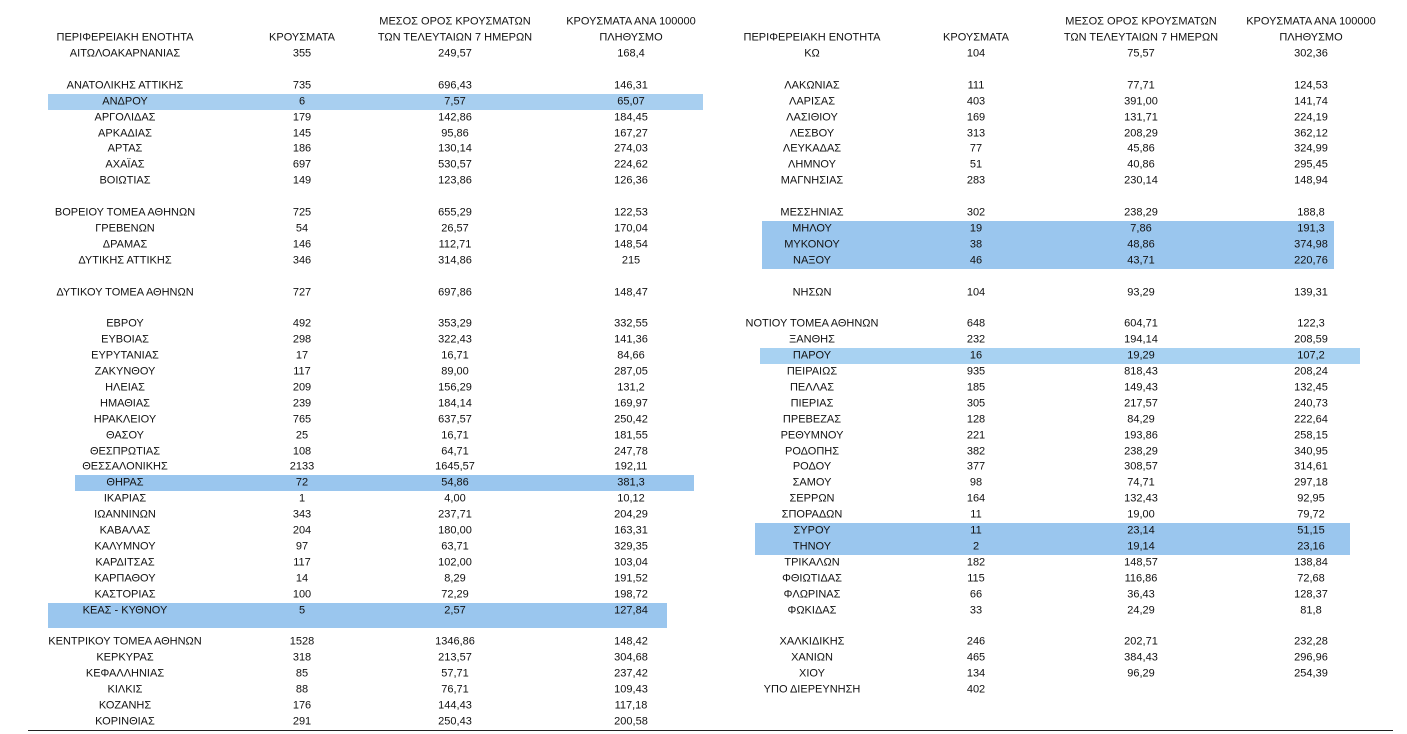 The height and width of the screenshot is (734, 1407). Describe the element at coordinates (812, 117) in the screenshot. I see `region-name: ΛΑΣΙΘΙΟΥ` at that location.